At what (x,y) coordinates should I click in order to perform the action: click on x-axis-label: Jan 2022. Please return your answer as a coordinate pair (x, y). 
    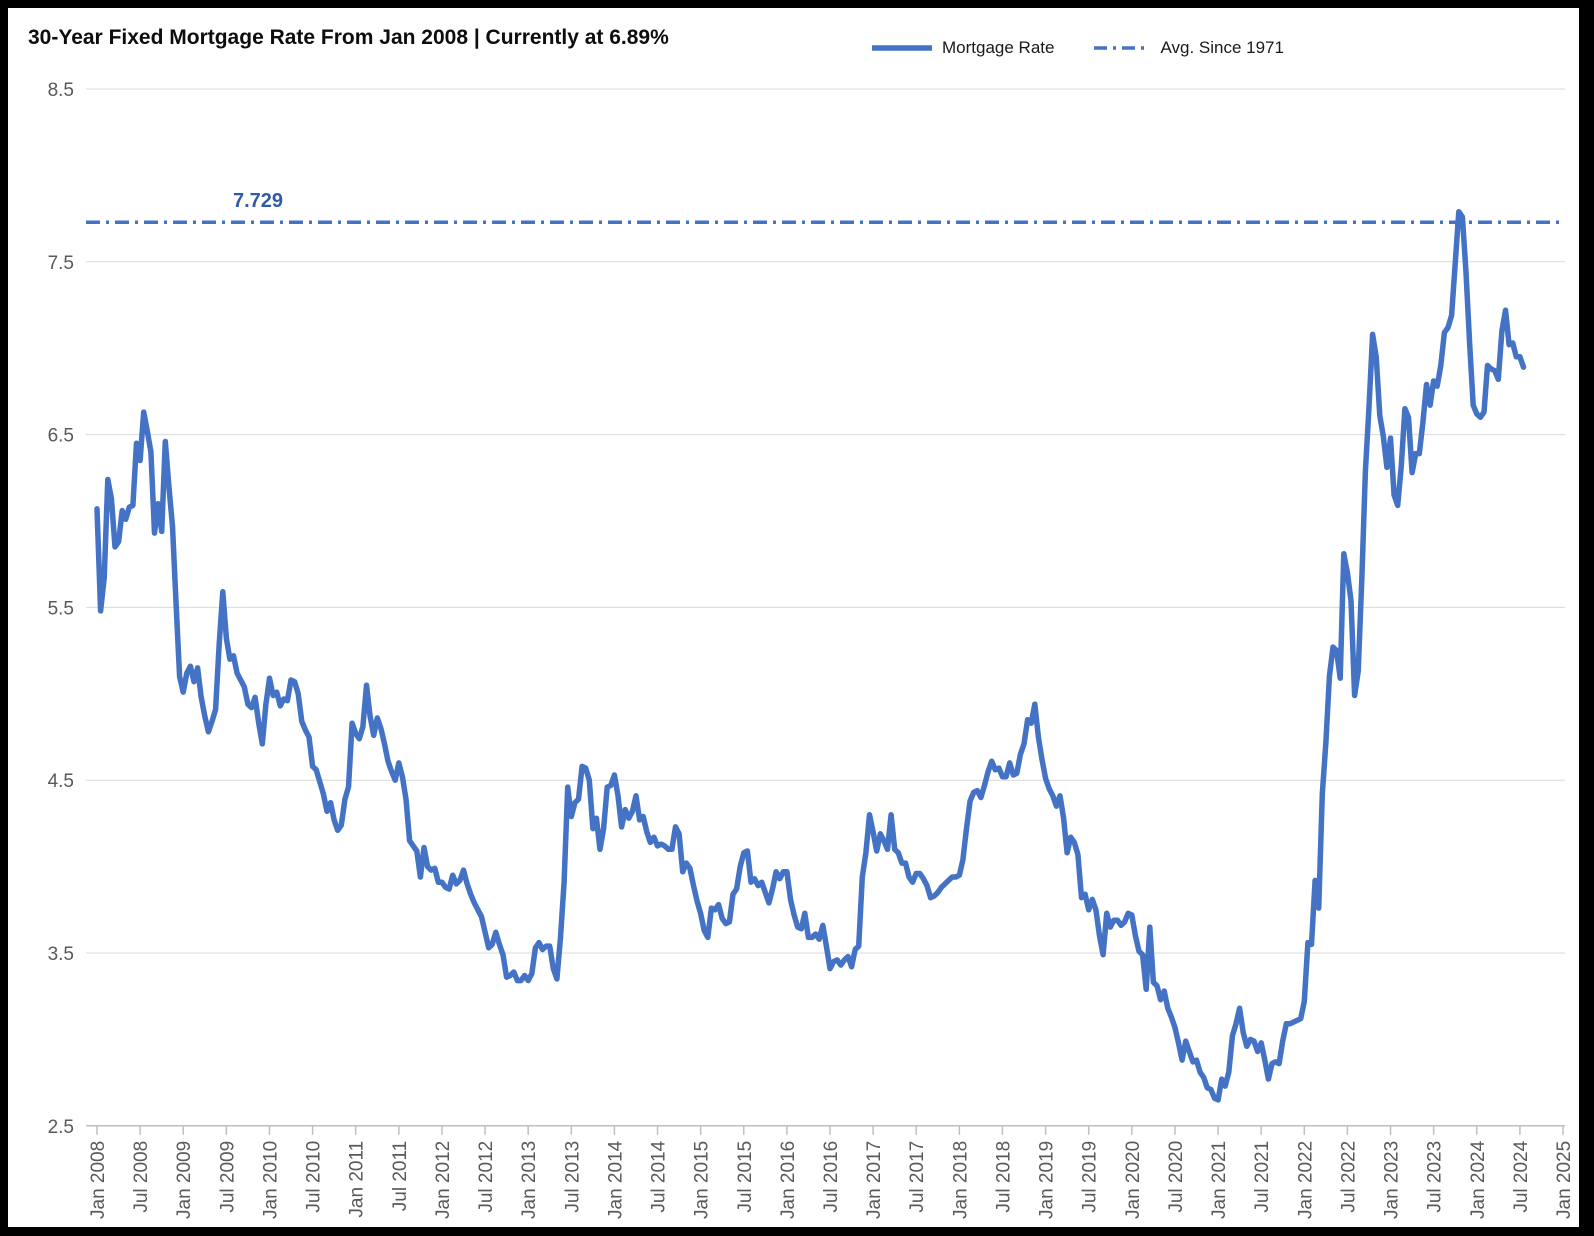
    Looking at the image, I should click on (1305, 1180).